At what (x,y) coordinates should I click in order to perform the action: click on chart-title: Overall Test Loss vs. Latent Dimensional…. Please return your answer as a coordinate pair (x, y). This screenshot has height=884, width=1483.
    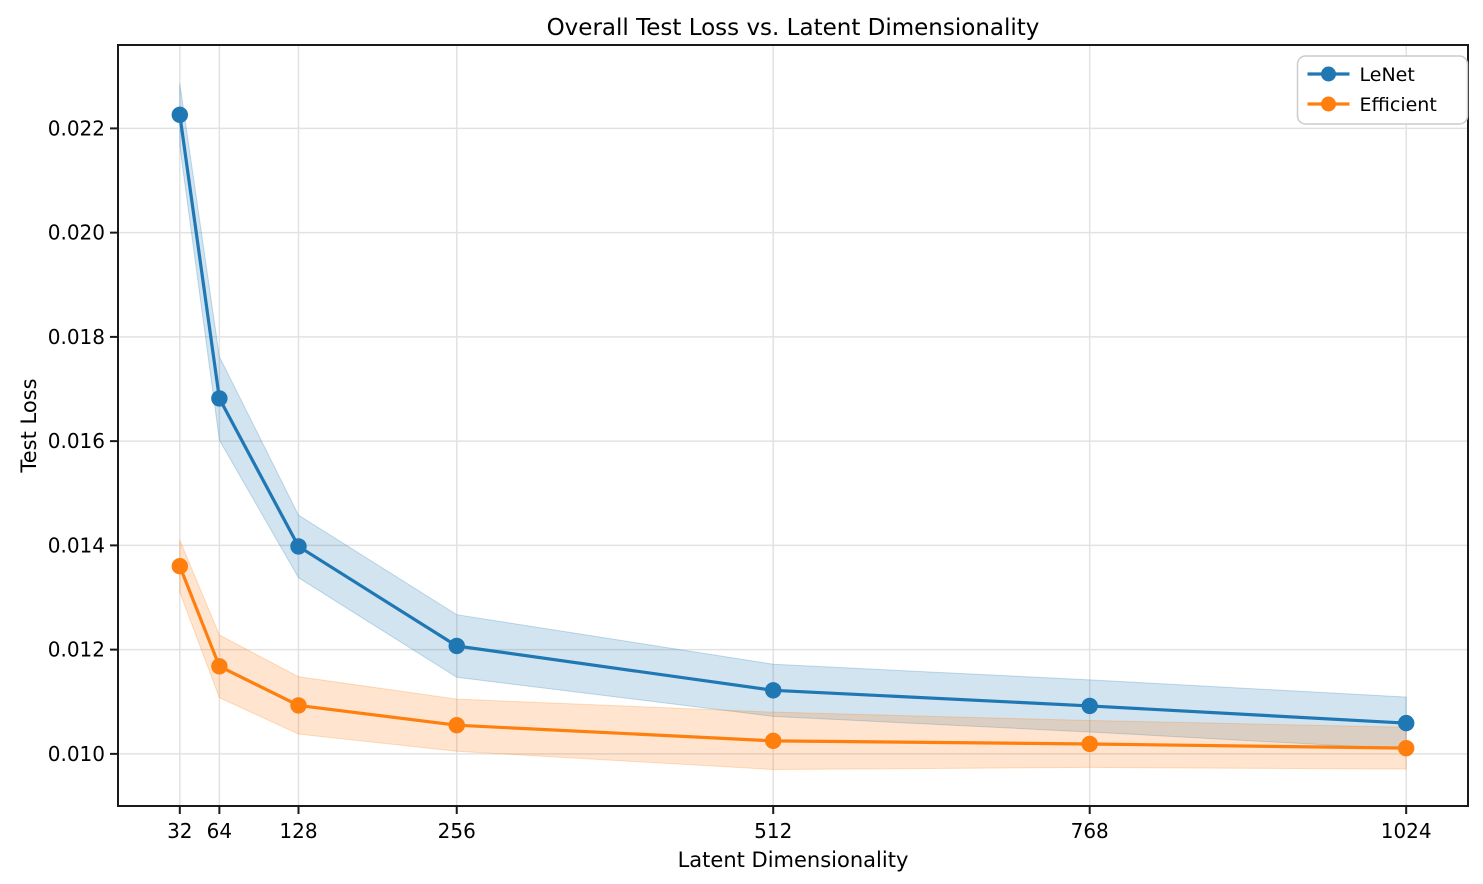
    Looking at the image, I should click on (793, 28).